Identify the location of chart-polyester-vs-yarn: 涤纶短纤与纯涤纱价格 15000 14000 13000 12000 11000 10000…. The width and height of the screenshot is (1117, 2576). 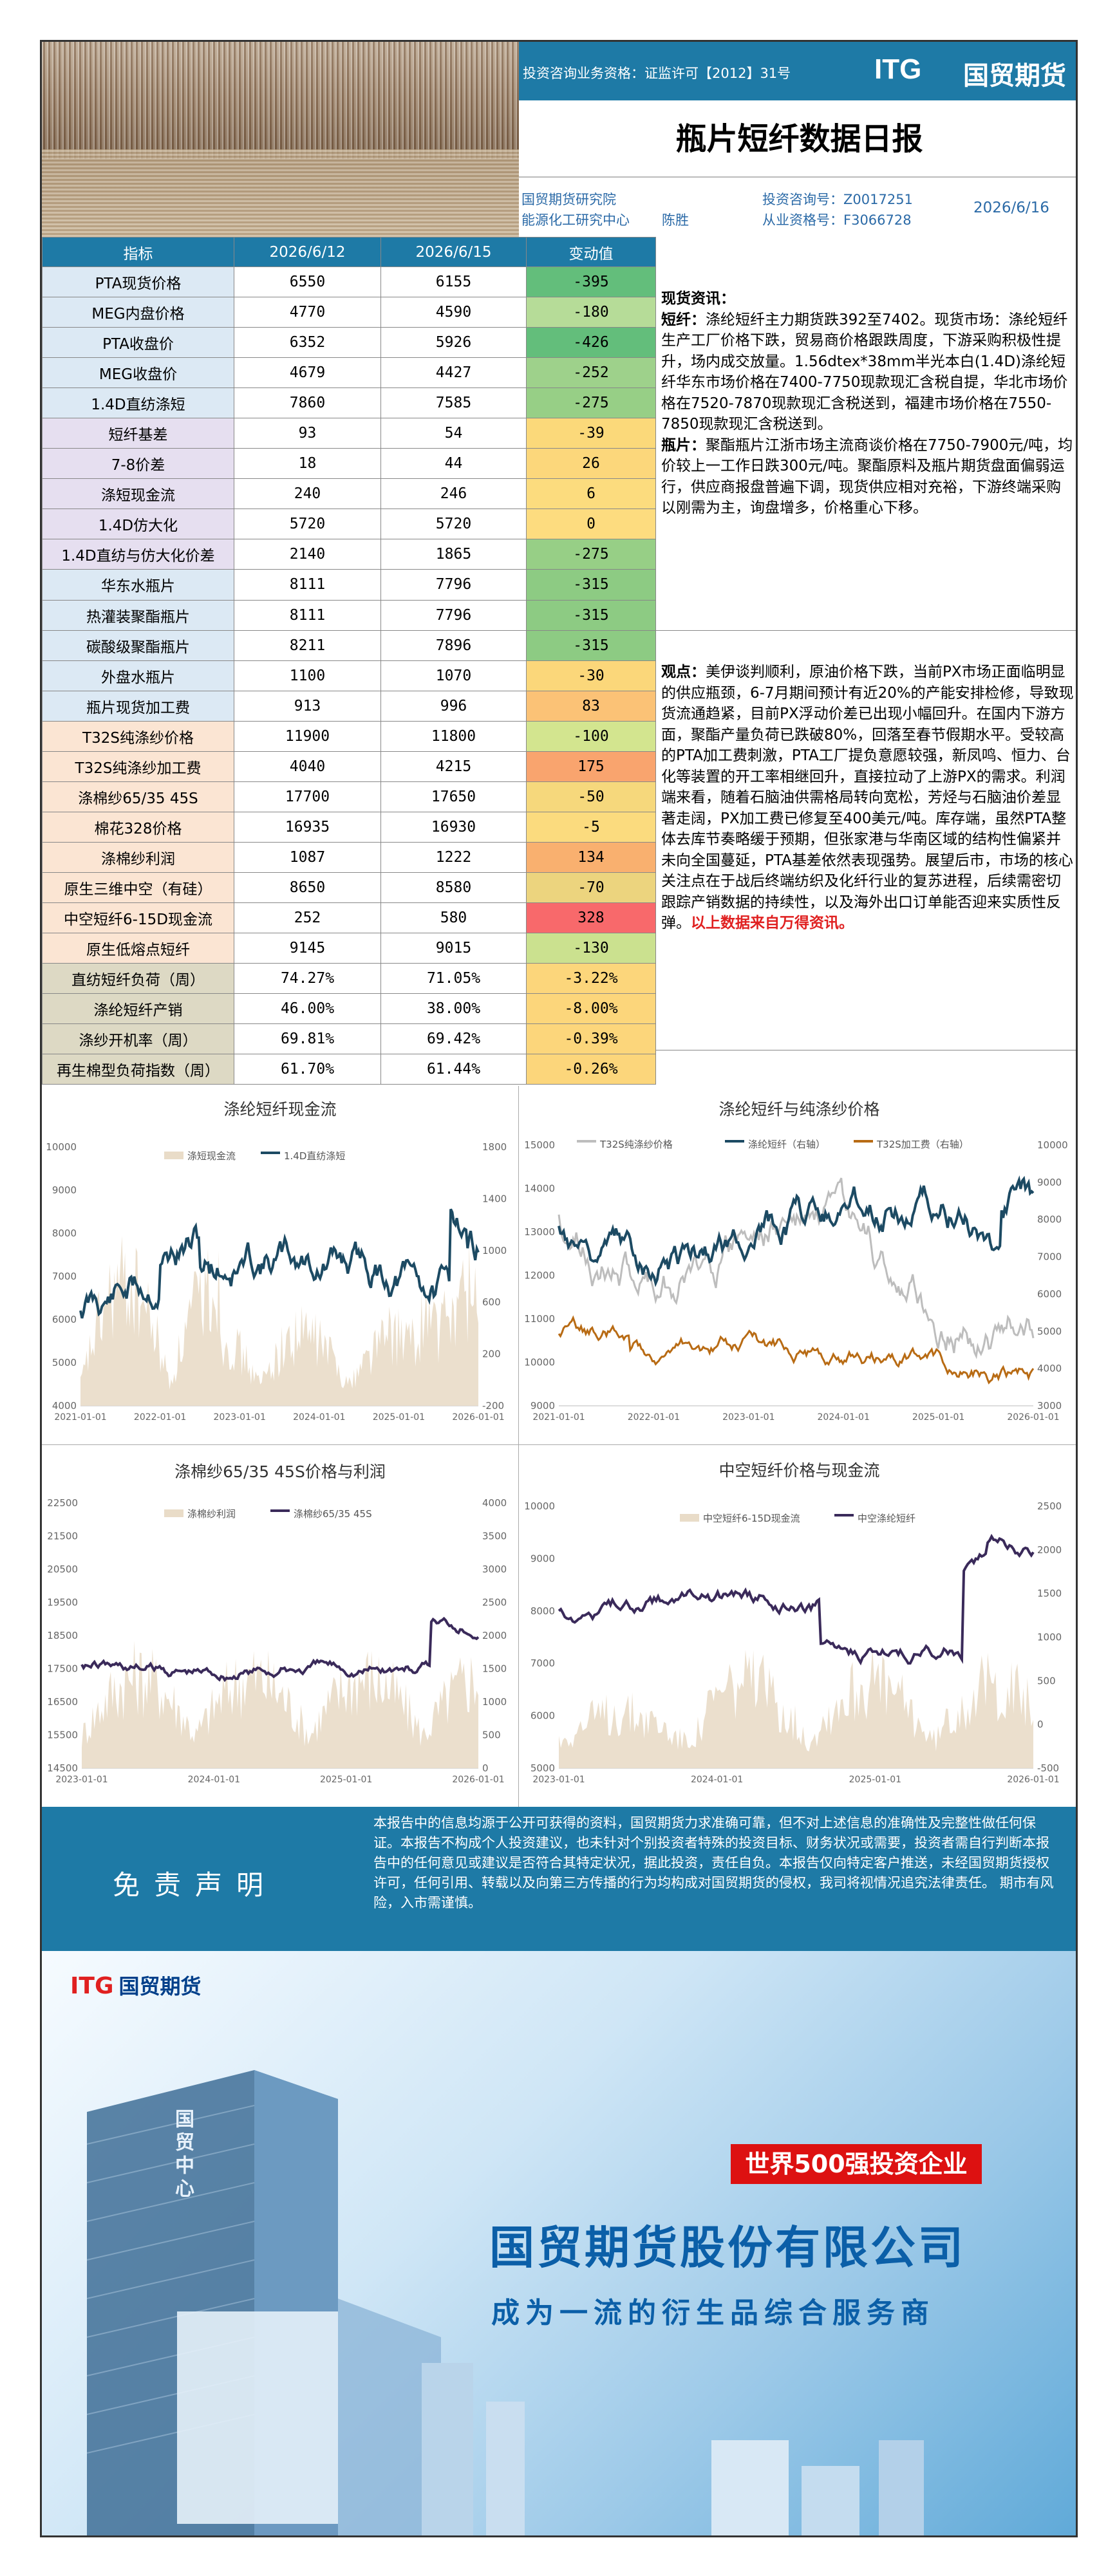
(797, 1265).